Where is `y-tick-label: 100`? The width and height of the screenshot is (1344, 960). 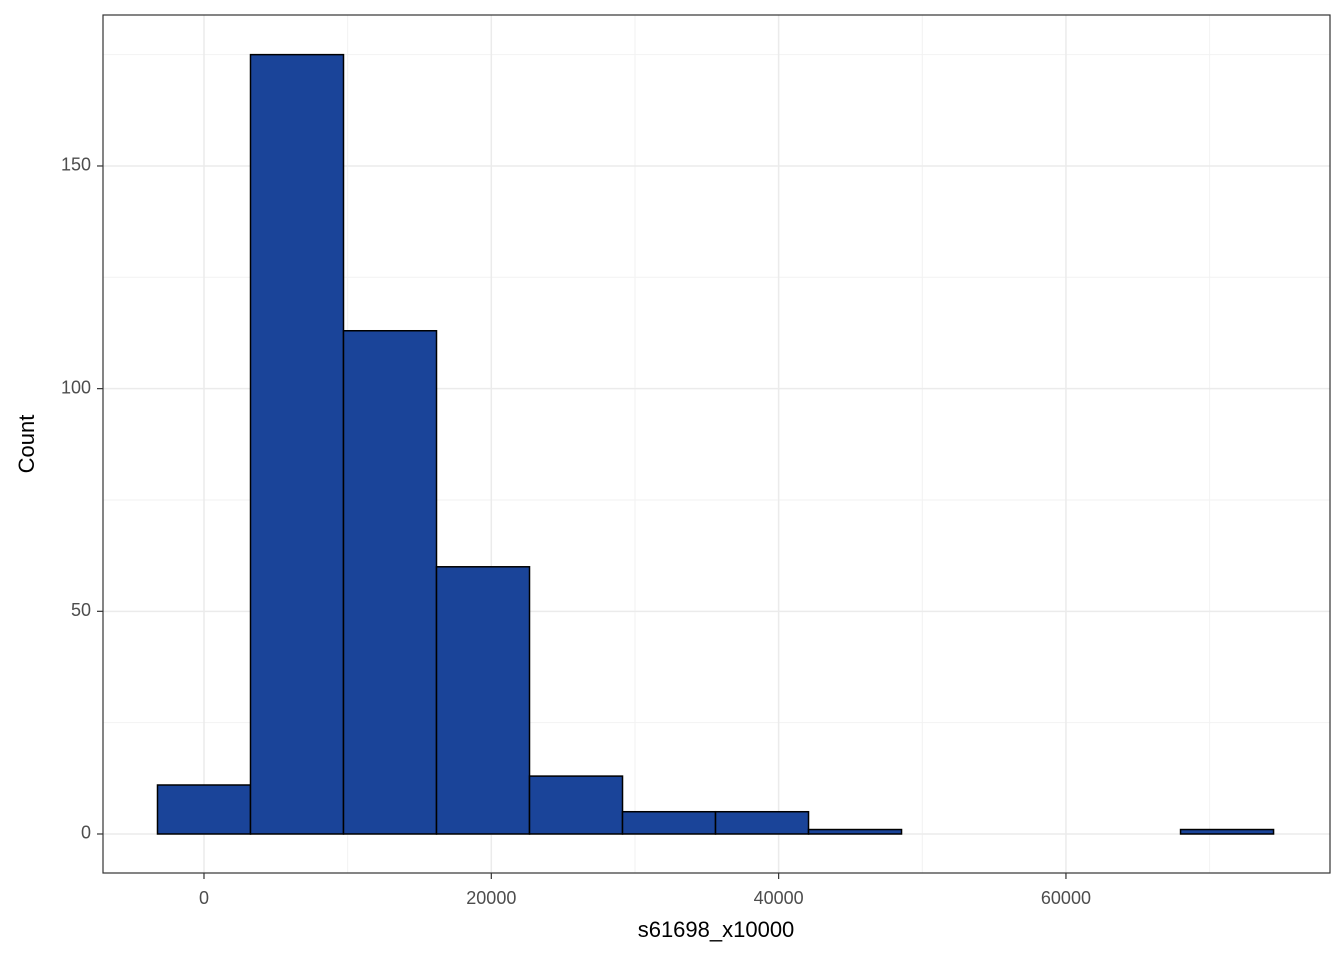
y-tick-label: 100 is located at coordinates (76, 387).